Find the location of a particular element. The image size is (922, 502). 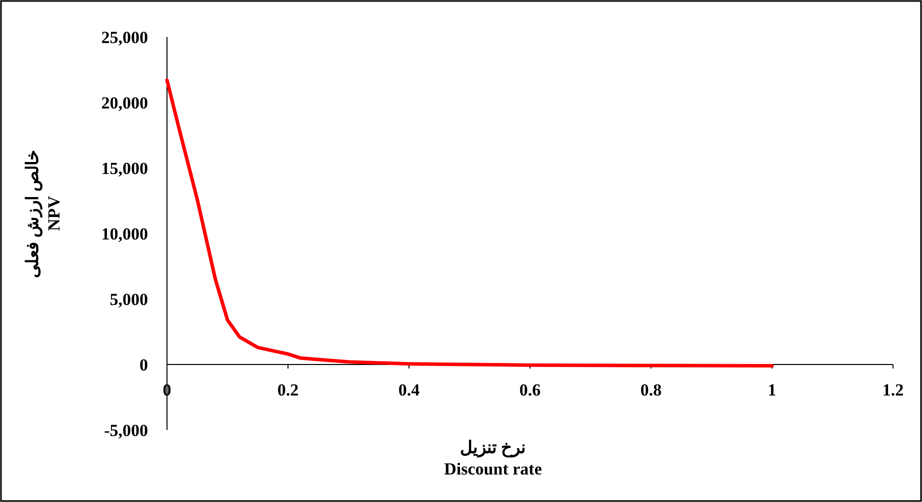

y-tick-label: 0 is located at coordinates (144, 365).